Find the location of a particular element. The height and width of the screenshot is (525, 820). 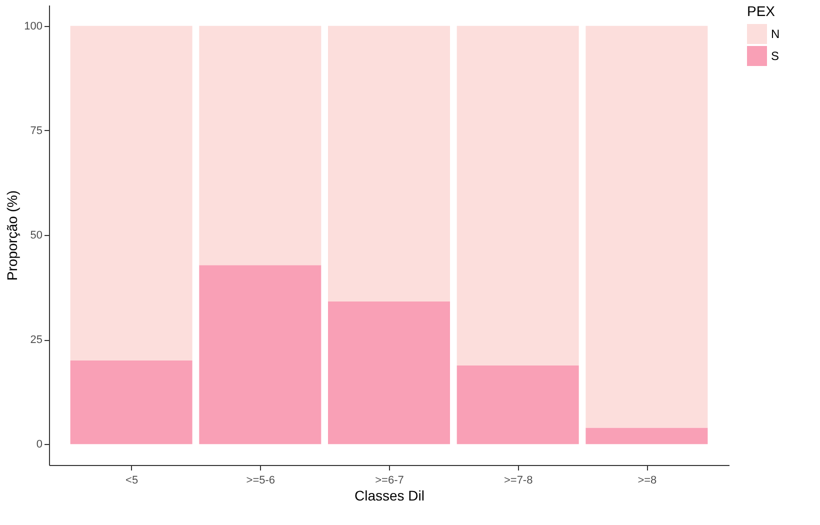

y-tick-label: 0 is located at coordinates (39, 444).